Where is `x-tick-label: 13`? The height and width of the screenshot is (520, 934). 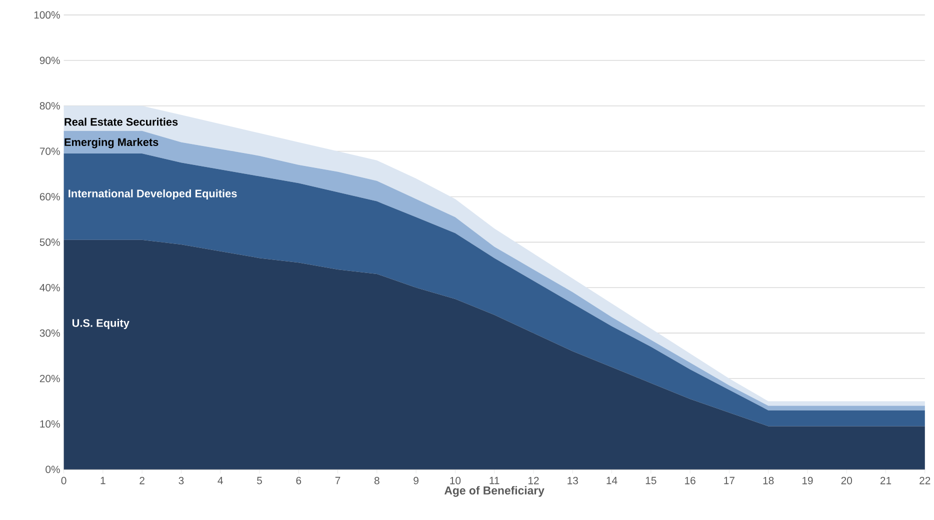 x-tick-label: 13 is located at coordinates (573, 480).